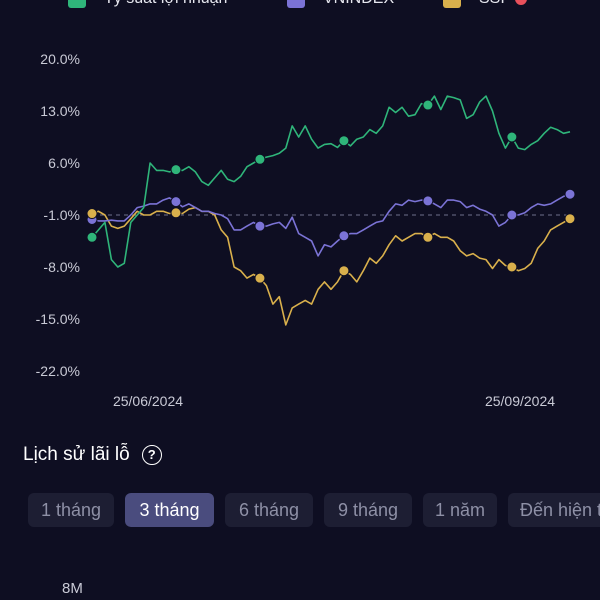  What do you see at coordinates (77, 4) in the screenshot?
I see `legend-swatch-profit` at bounding box center [77, 4].